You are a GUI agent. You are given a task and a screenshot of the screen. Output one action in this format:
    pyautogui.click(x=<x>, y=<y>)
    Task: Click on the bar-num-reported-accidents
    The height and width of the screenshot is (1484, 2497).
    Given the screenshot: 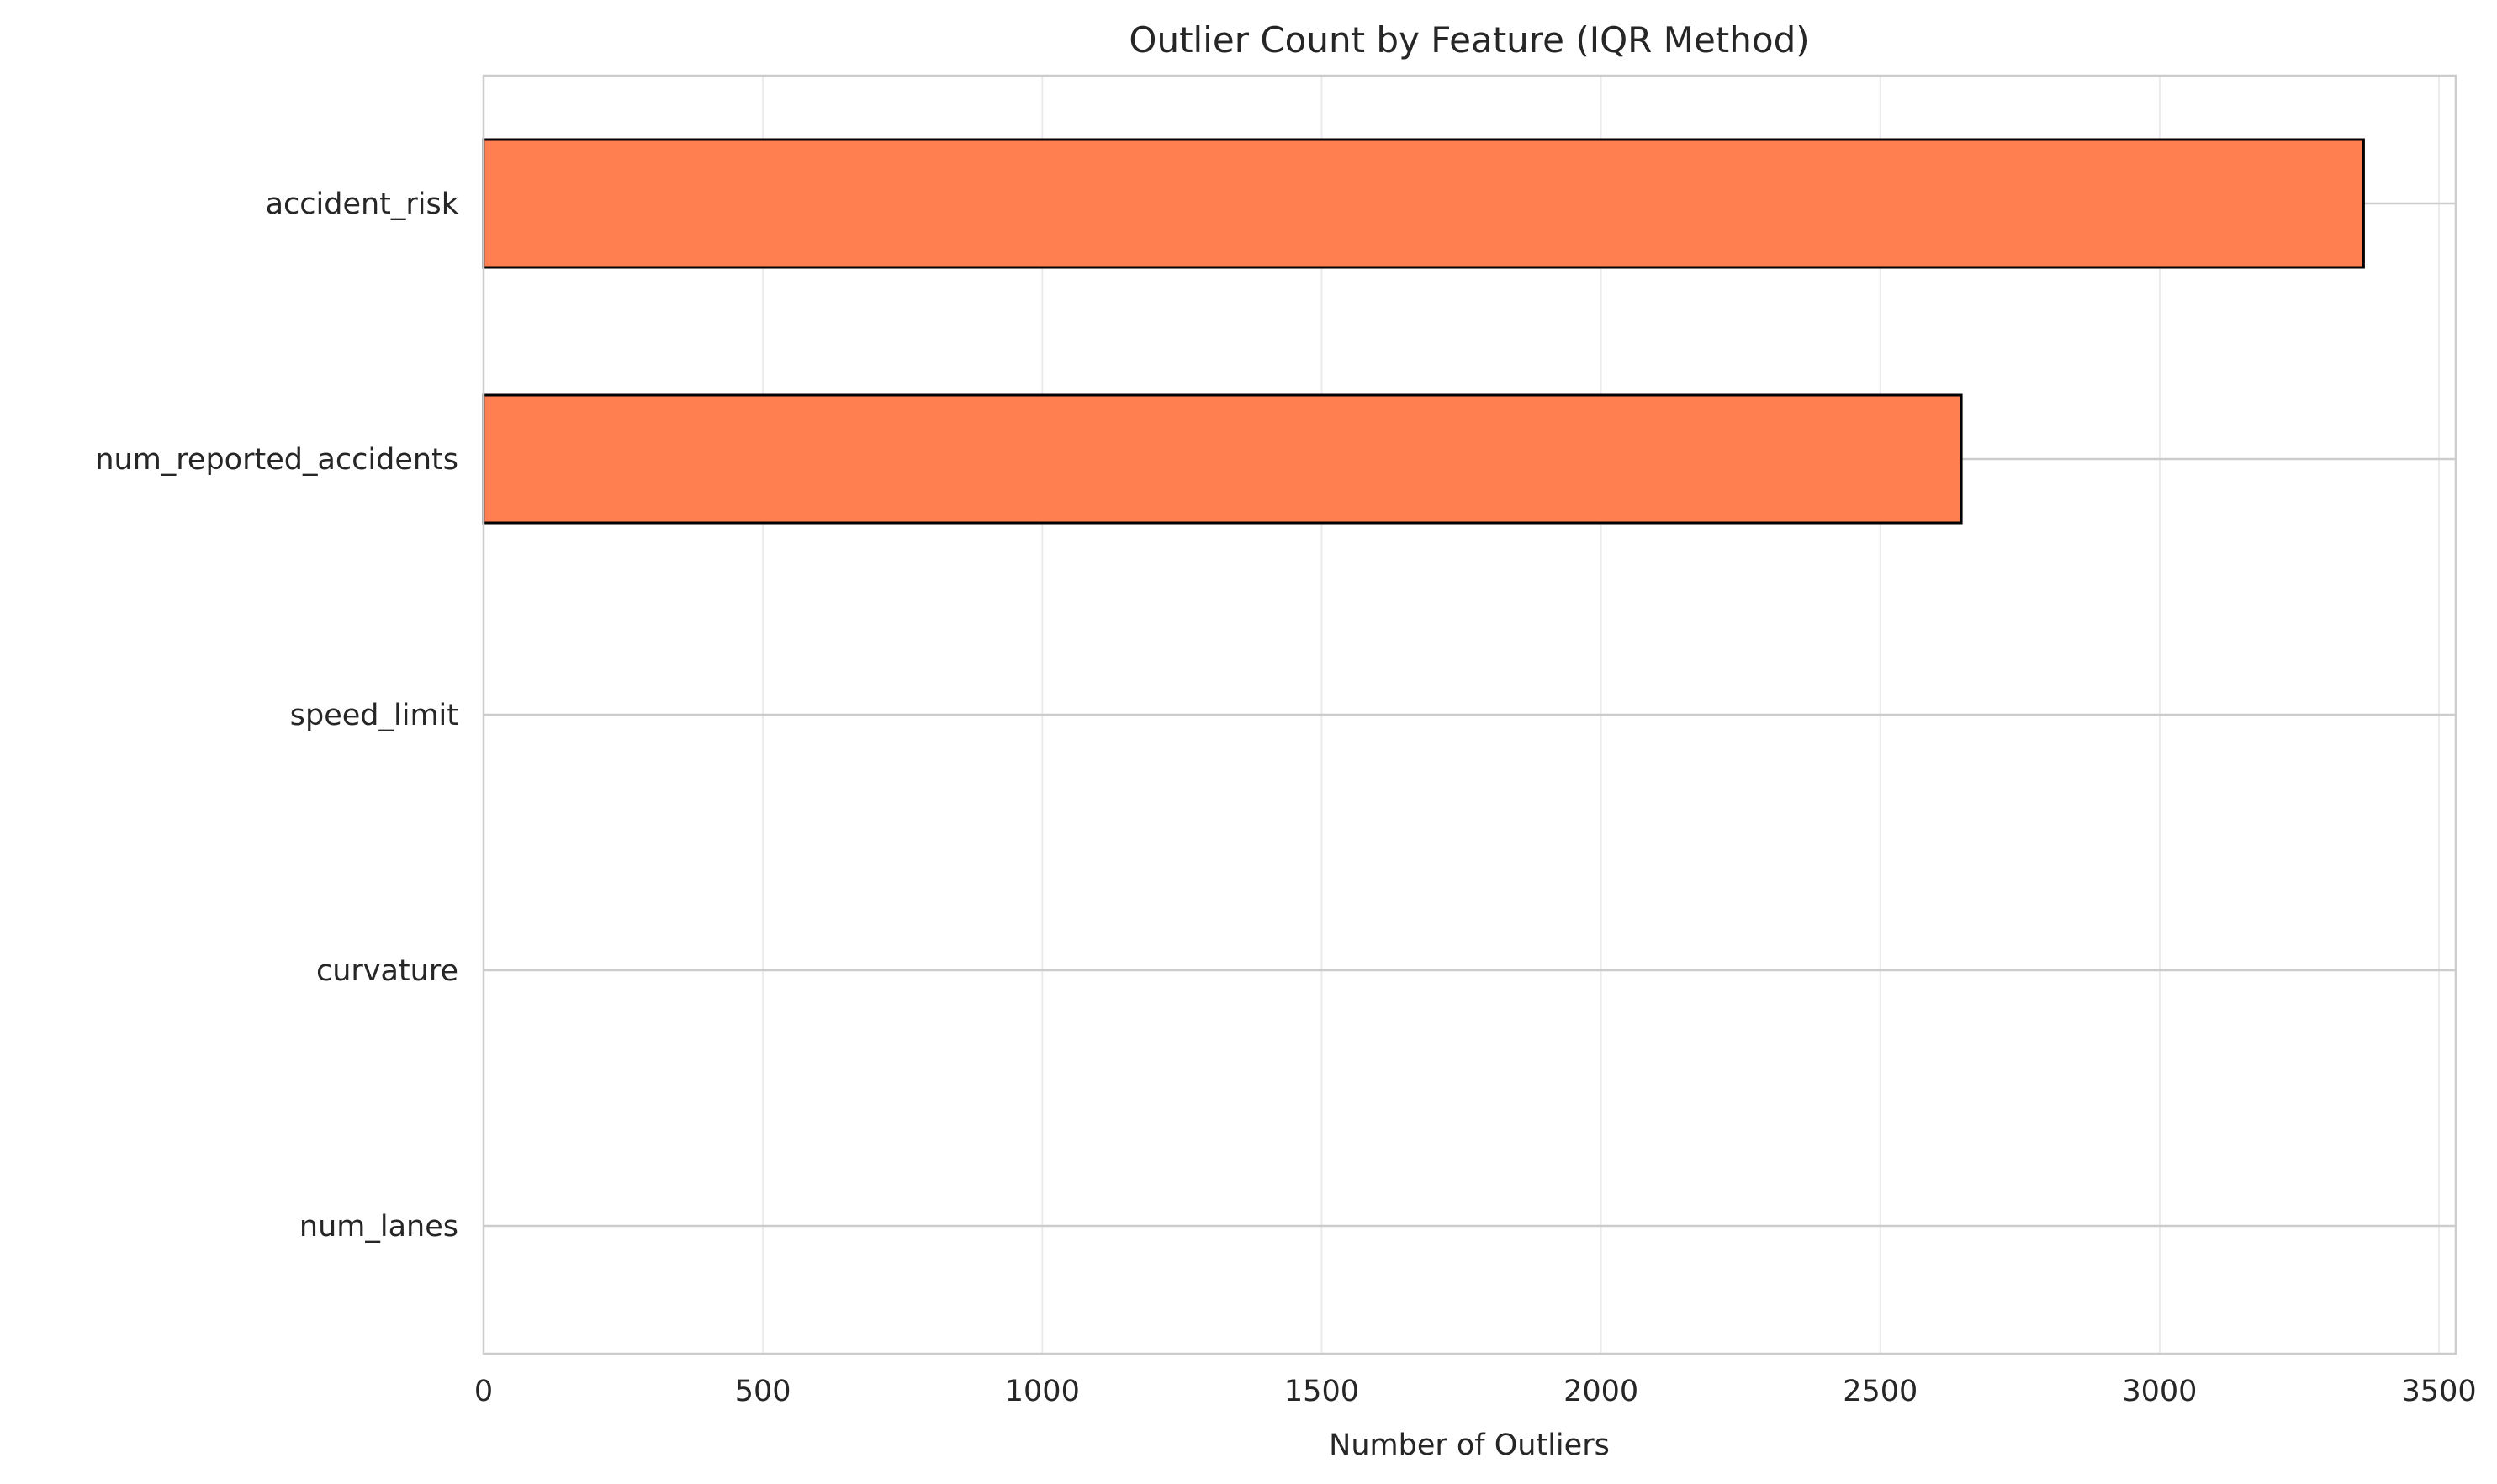 What is the action you would take?
    pyautogui.click(x=1222, y=459)
    